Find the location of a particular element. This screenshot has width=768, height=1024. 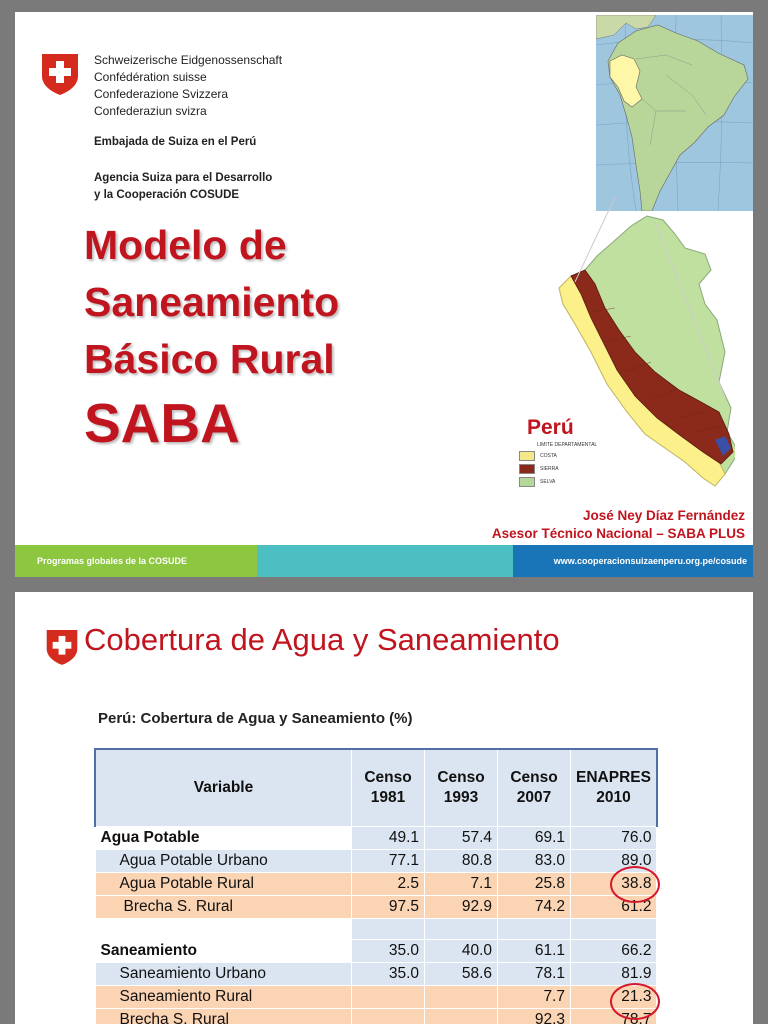

cell: 97.5 is located at coordinates (388, 907).